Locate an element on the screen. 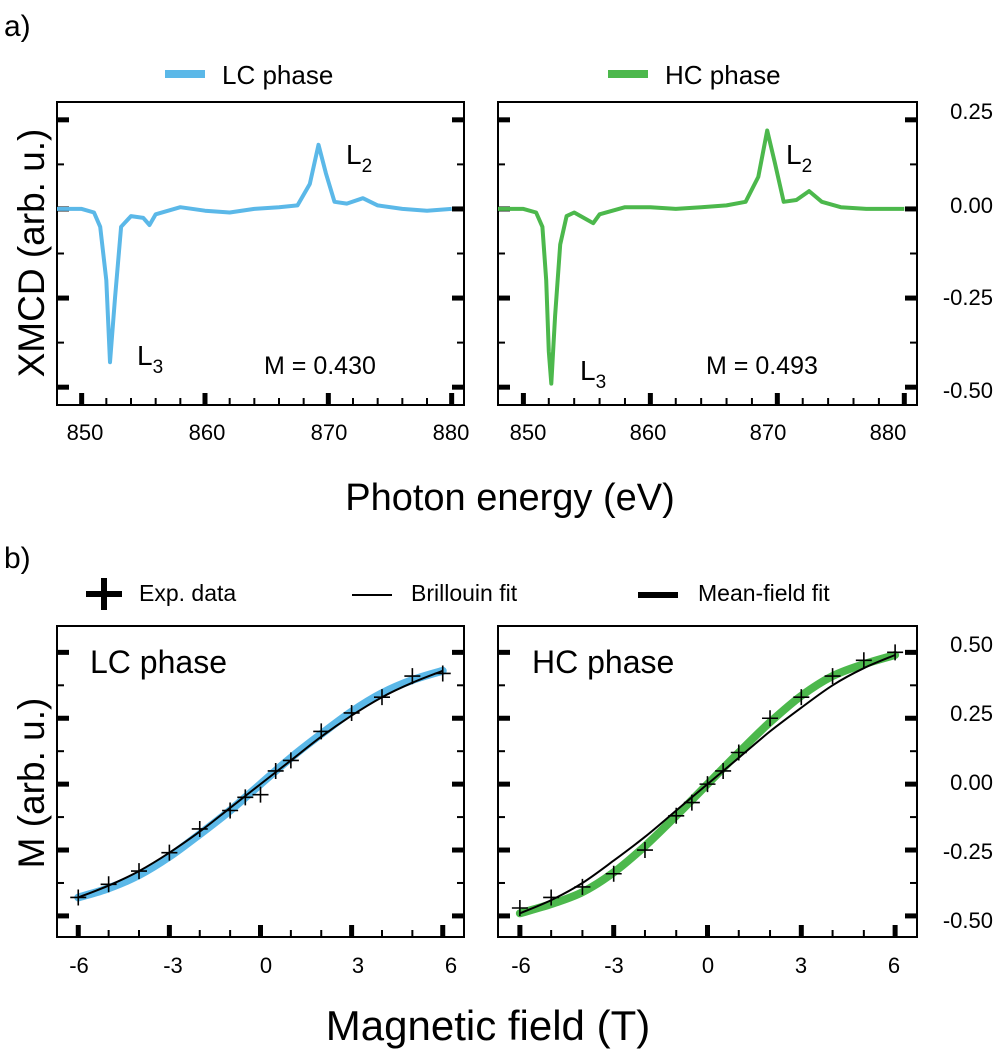 This screenshot has width=1000, height=1050. series-line-lc-xmcd is located at coordinates (254, 253).